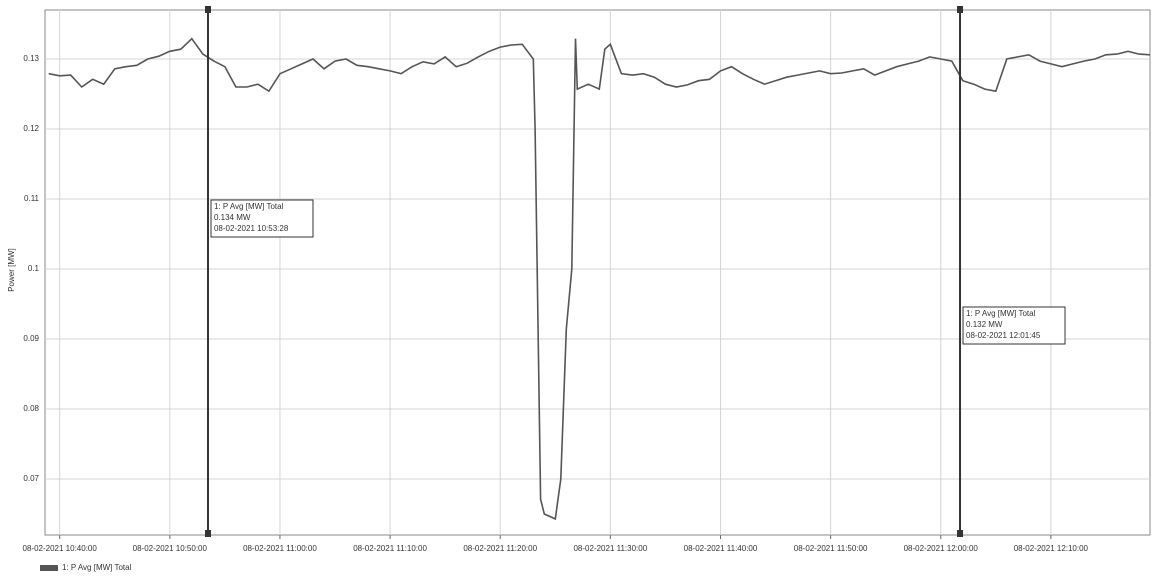 The width and height of the screenshot is (1156, 578). What do you see at coordinates (32, 198) in the screenshot?
I see `y-tick-label: 0.11` at bounding box center [32, 198].